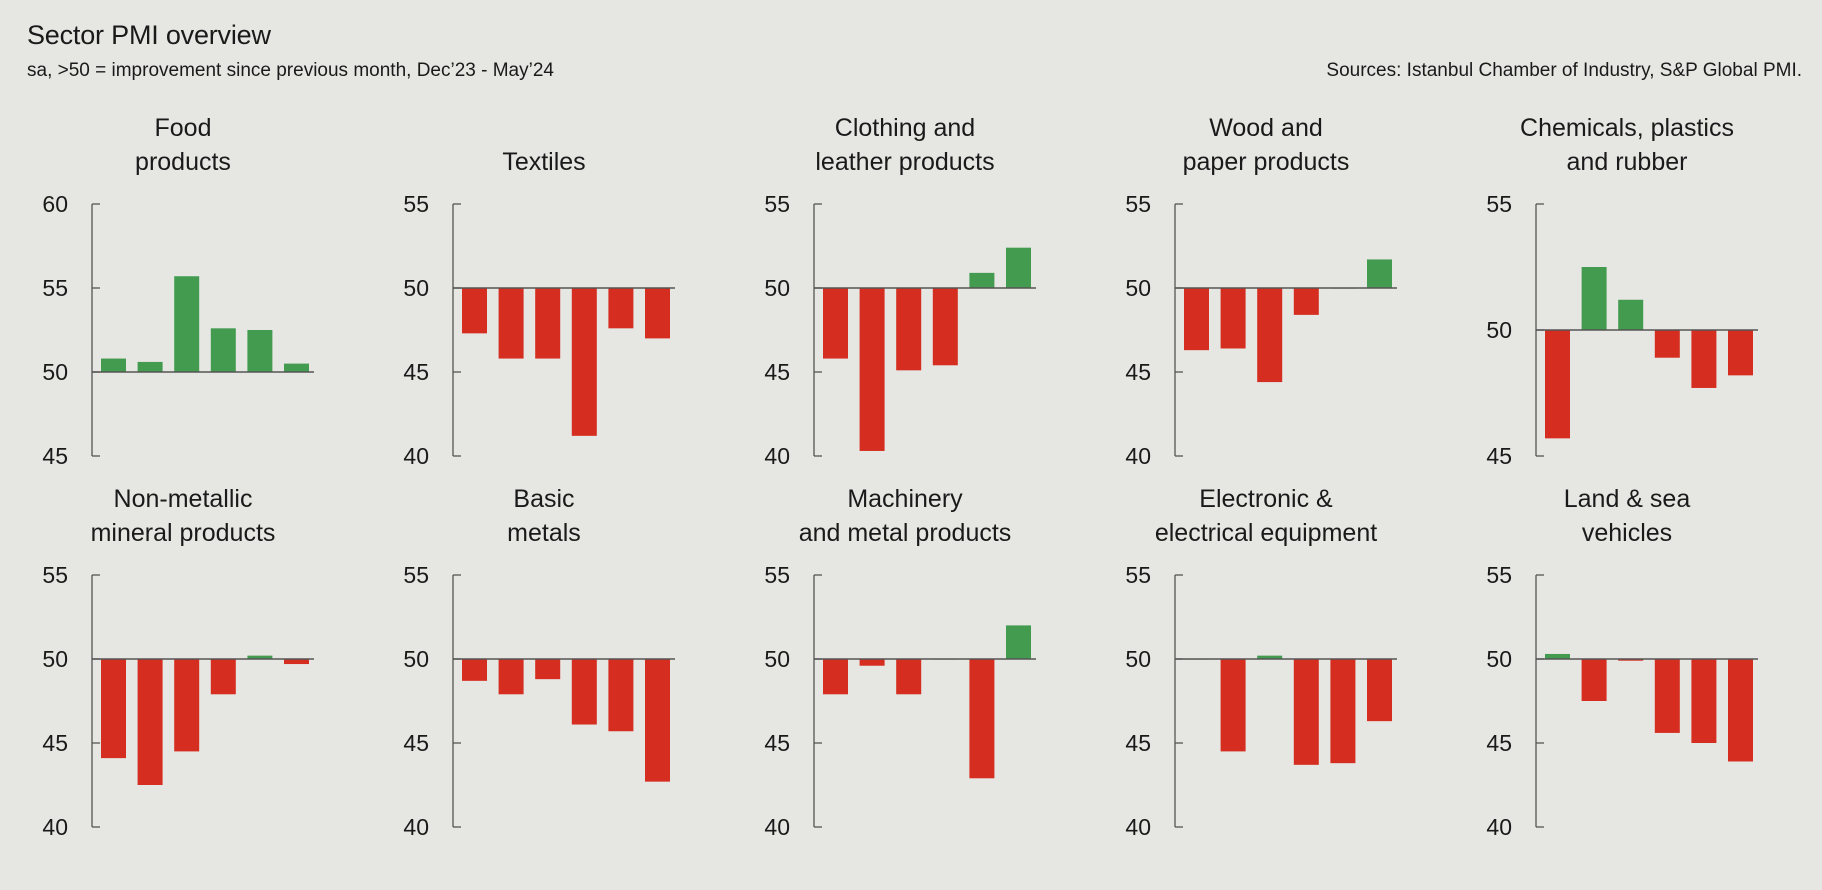  What do you see at coordinates (905, 499) in the screenshot?
I see `chart-title: Machinery` at bounding box center [905, 499].